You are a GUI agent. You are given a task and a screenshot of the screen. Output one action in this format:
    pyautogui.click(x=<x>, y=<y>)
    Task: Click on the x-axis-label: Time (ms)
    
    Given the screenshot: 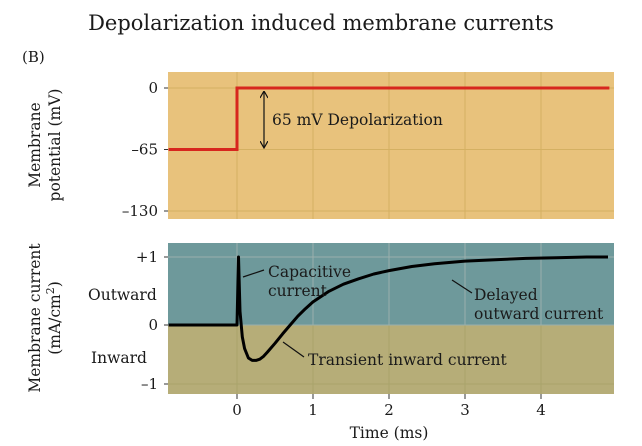 What is the action you would take?
    pyautogui.click(x=389, y=433)
    